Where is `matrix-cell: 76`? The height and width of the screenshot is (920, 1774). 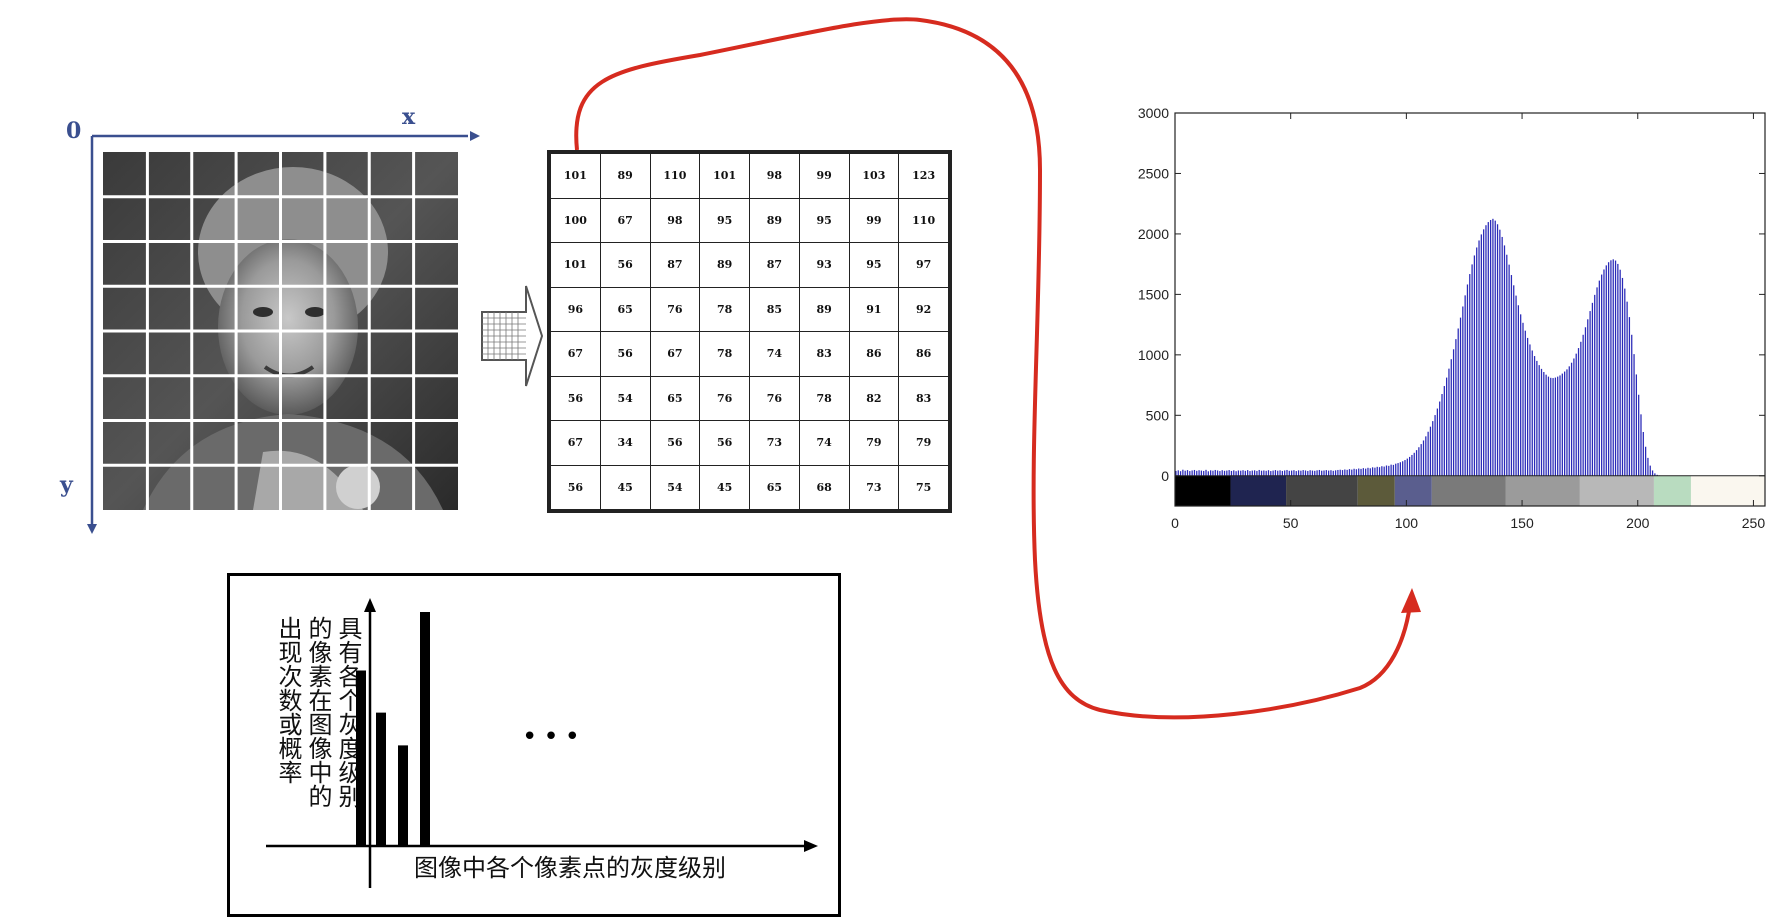 matrix-cell: 76 is located at coordinates (675, 309).